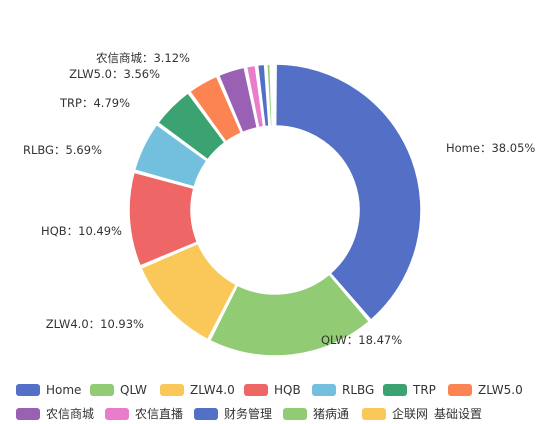  What do you see at coordinates (248, 413) in the screenshot?
I see `legend-label: 财务管理` at bounding box center [248, 413].